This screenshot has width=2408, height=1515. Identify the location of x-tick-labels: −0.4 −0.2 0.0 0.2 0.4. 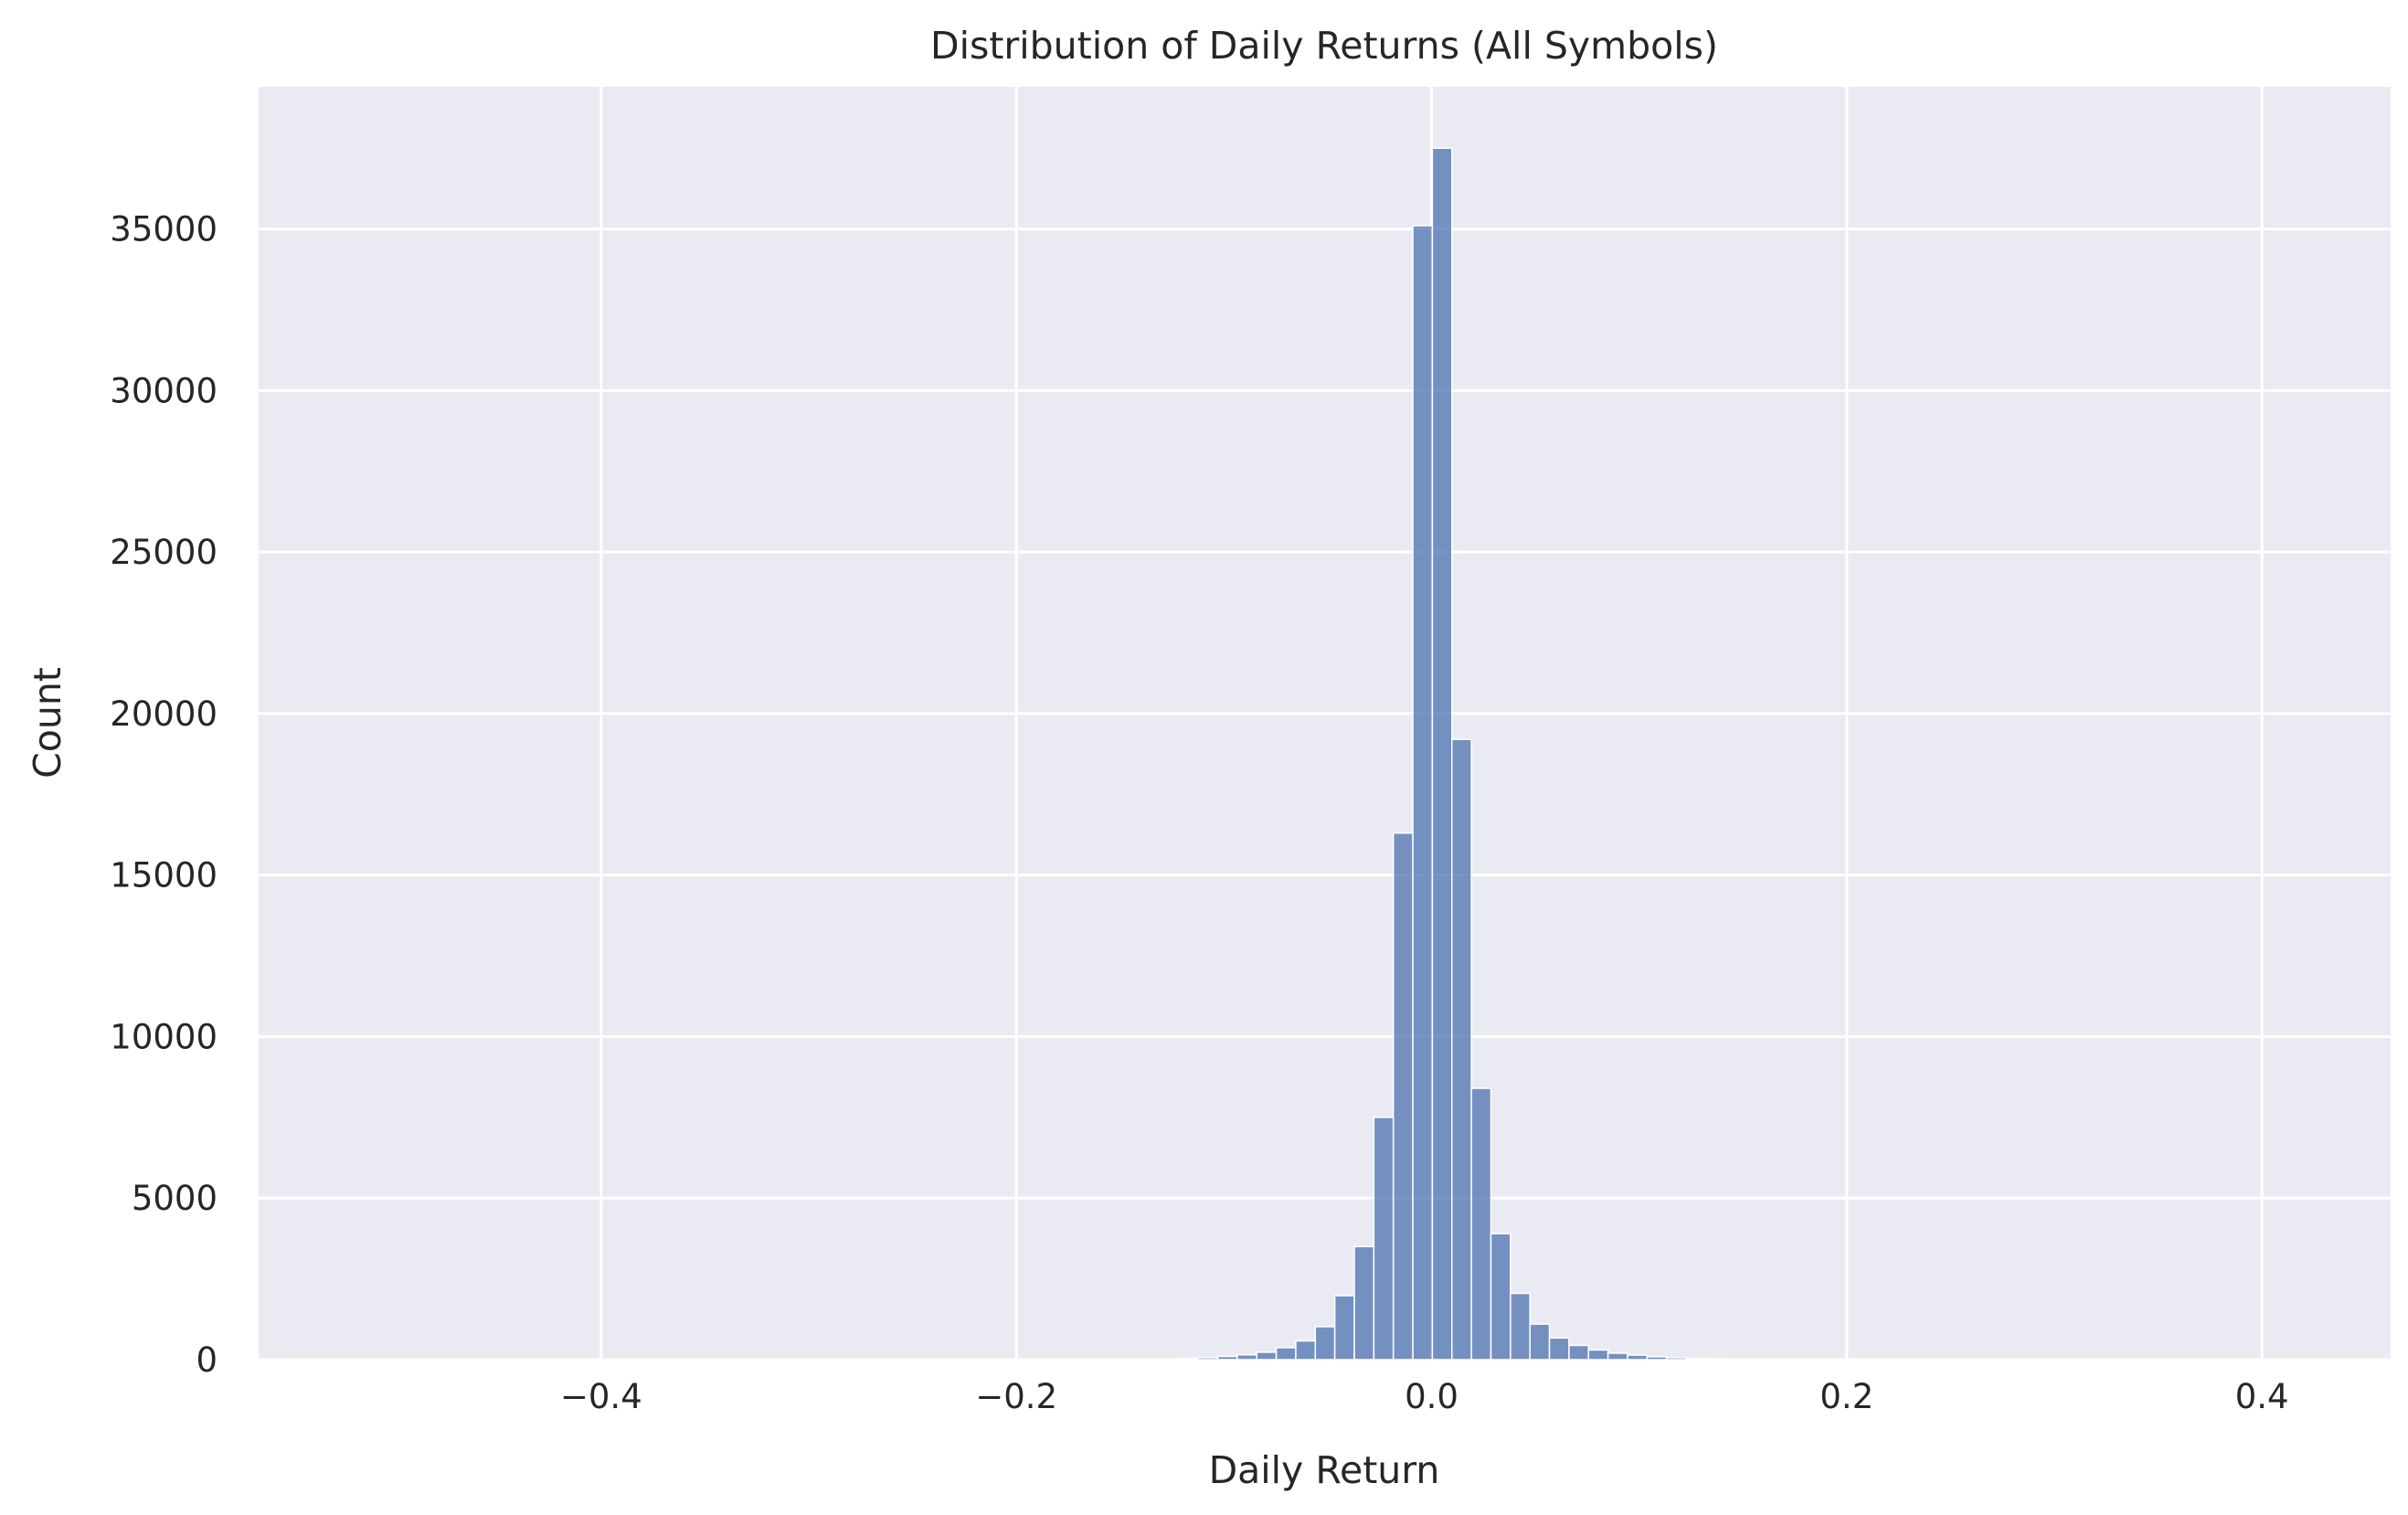
(1424, 1396).